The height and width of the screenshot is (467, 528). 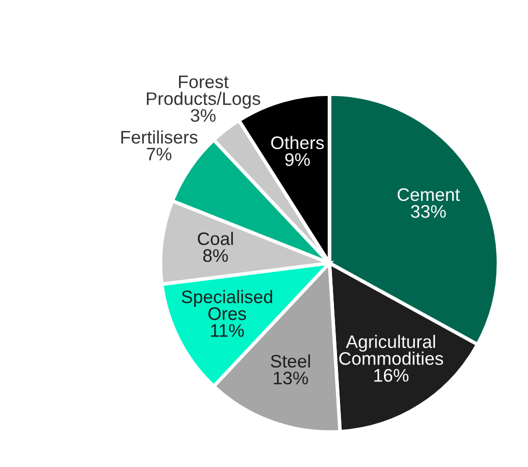 I want to click on slice-label: Forest Products/Logs, so click(x=203, y=92).